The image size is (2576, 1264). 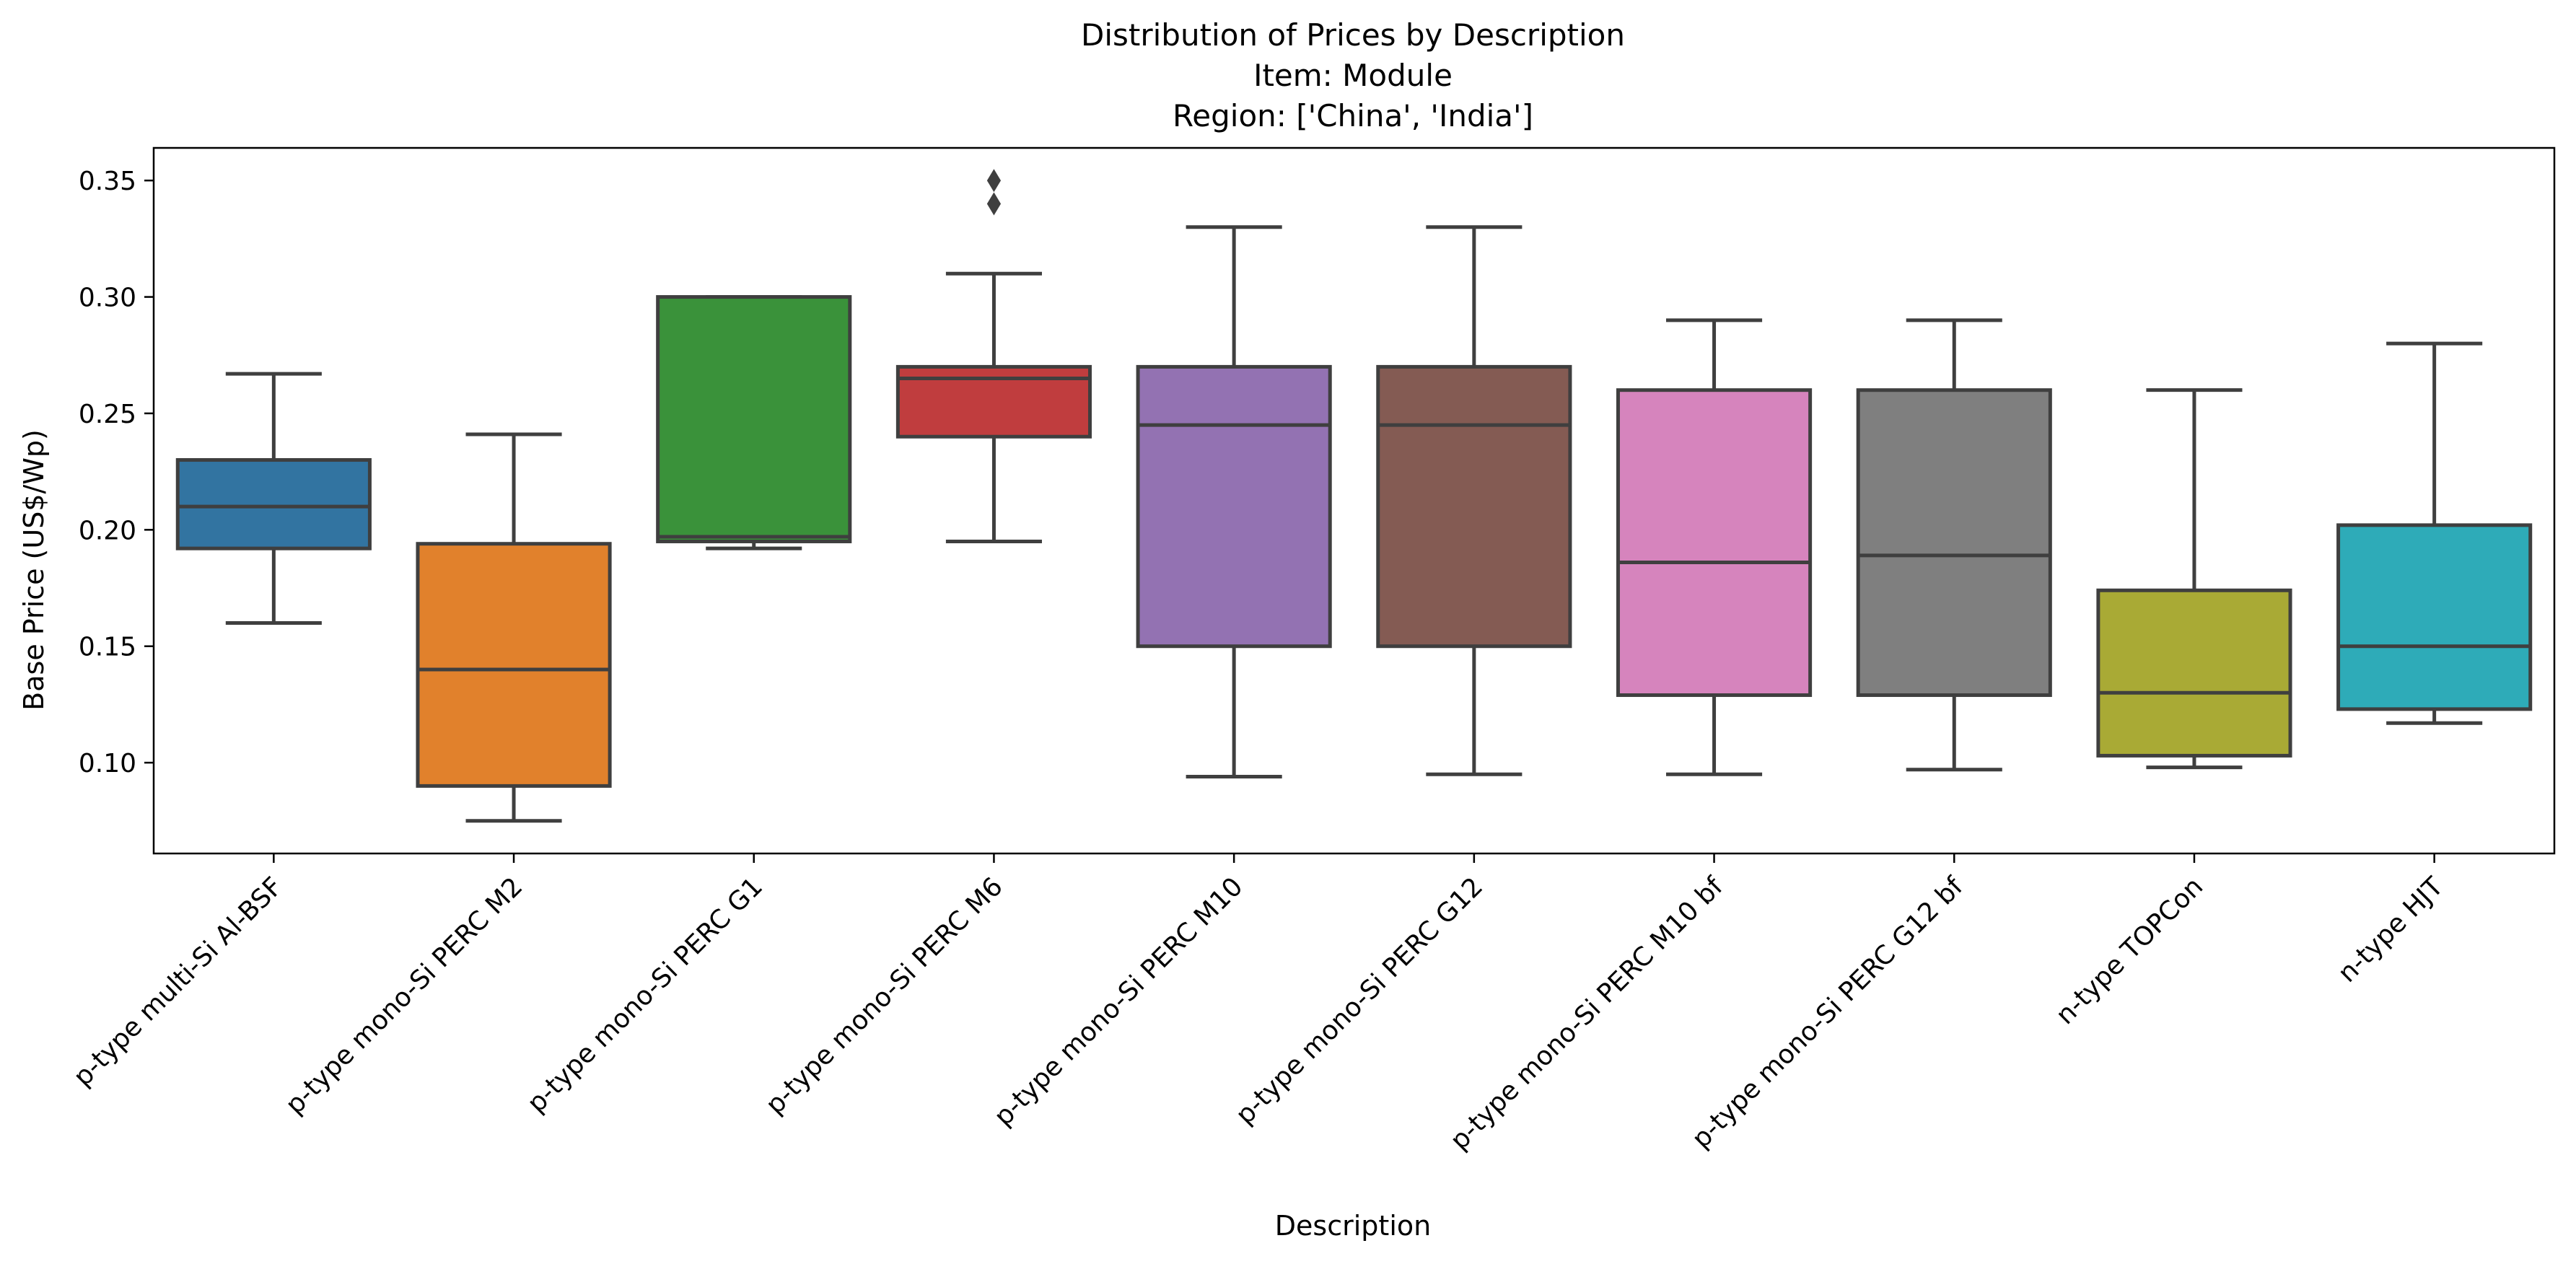 I want to click on x-tick-label: p-type mono-Si PERC M10, so click(x=1118, y=1002).